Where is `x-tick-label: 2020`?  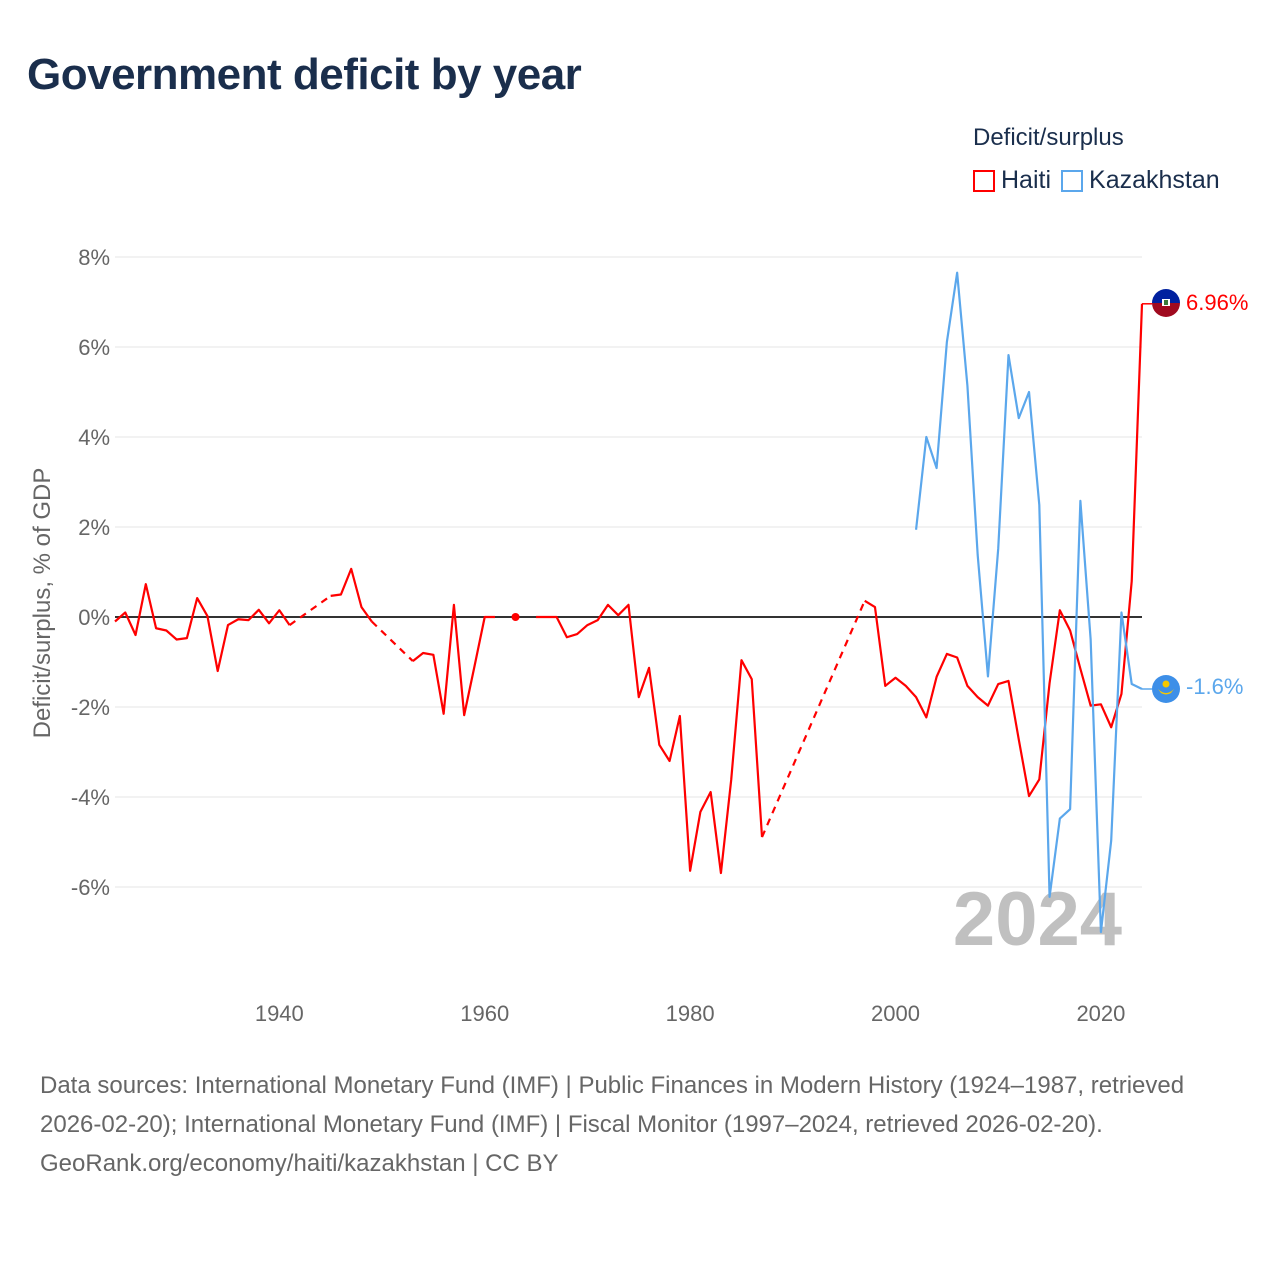 x-tick-label: 2020 is located at coordinates (1100, 1013).